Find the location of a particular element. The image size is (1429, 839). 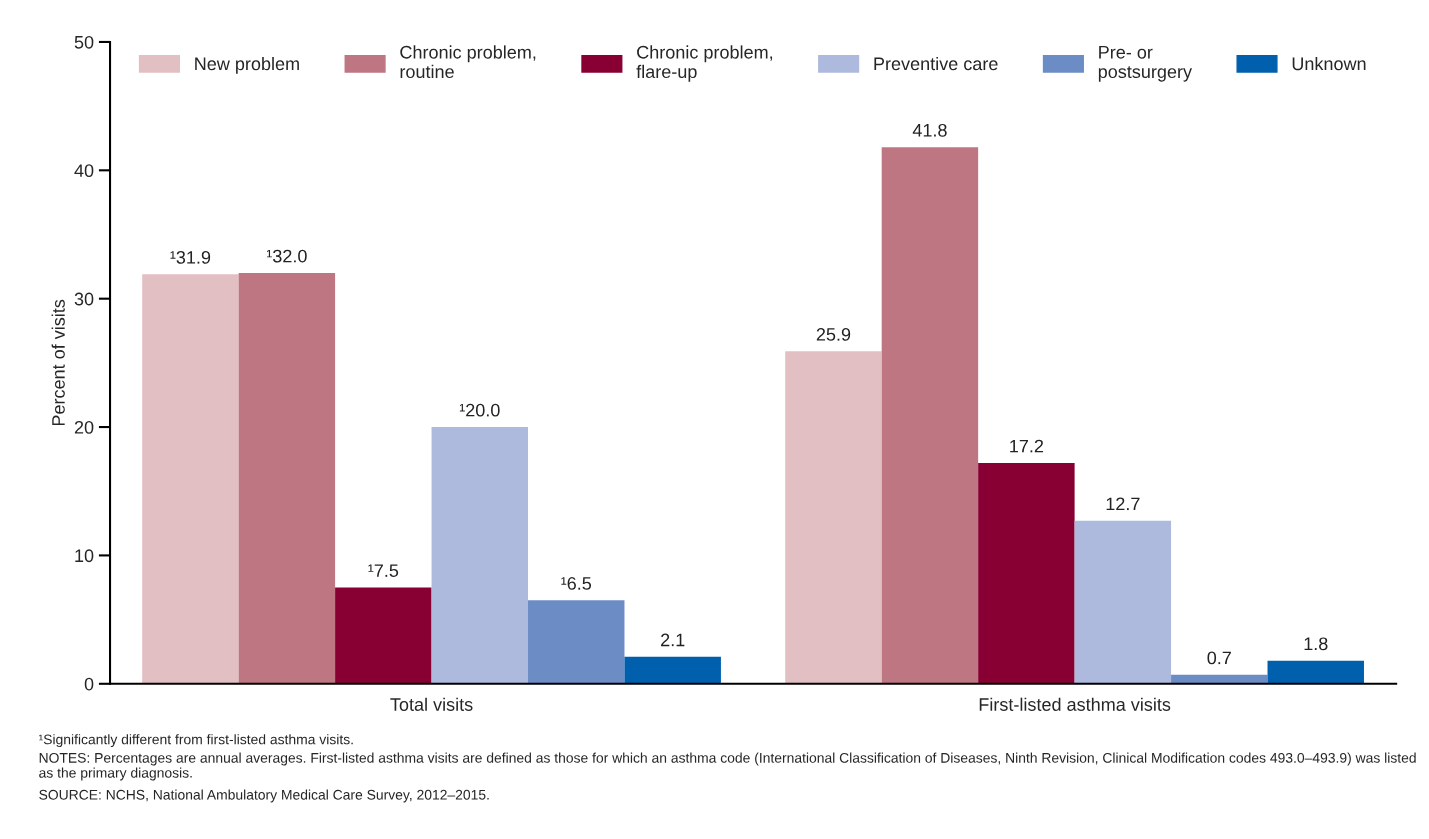

legend-label: Pre- or postsurgery is located at coordinates (1145, 64).